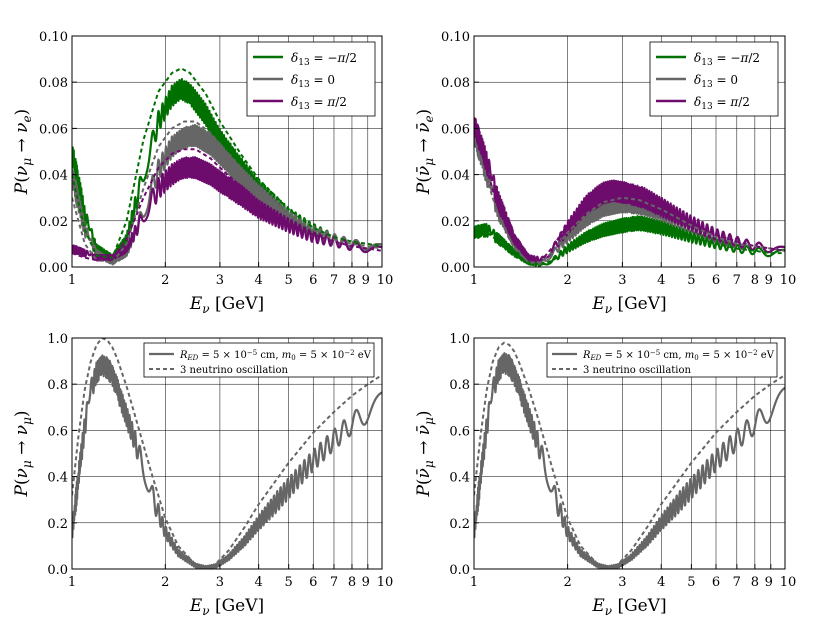 The image size is (830, 623). What do you see at coordinates (722, 103) in the screenshot?
I see `legend-entry: δ13 = π/2` at bounding box center [722, 103].